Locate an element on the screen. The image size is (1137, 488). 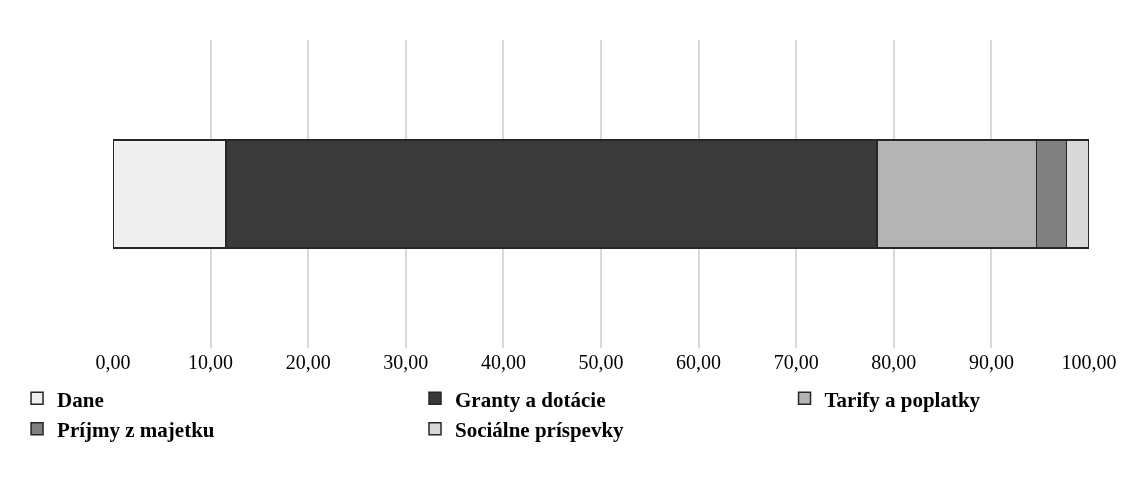
x-tick-label: 20,00 is located at coordinates (308, 362).